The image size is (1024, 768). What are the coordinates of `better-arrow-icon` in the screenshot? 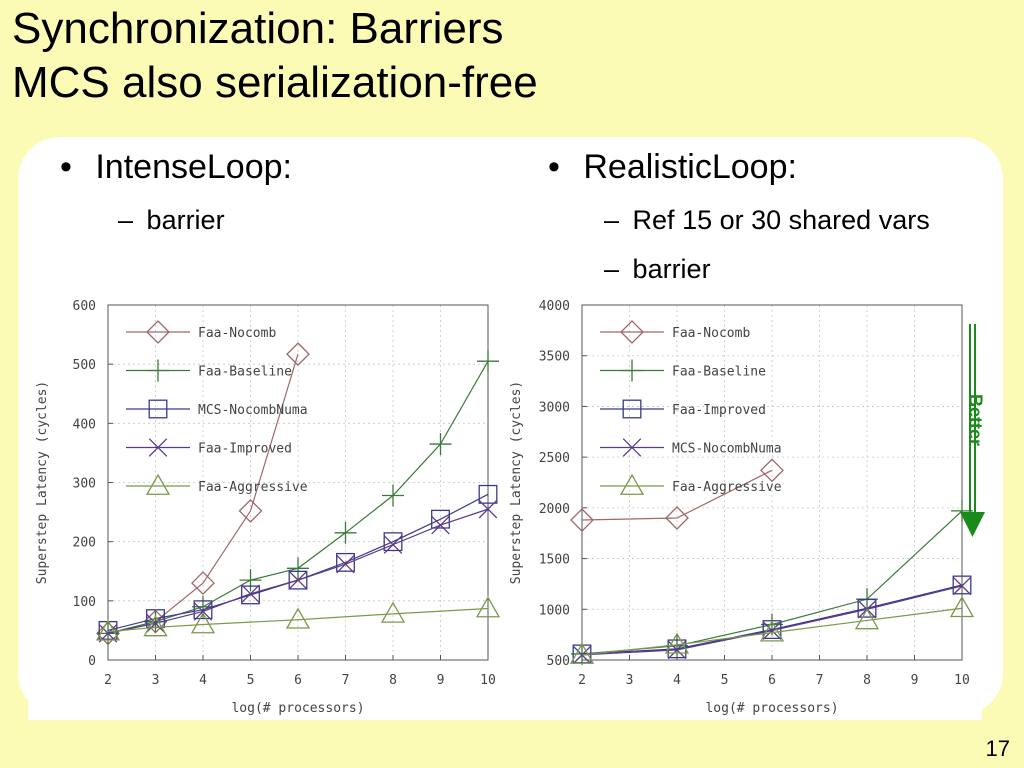 It's located at (972, 430).